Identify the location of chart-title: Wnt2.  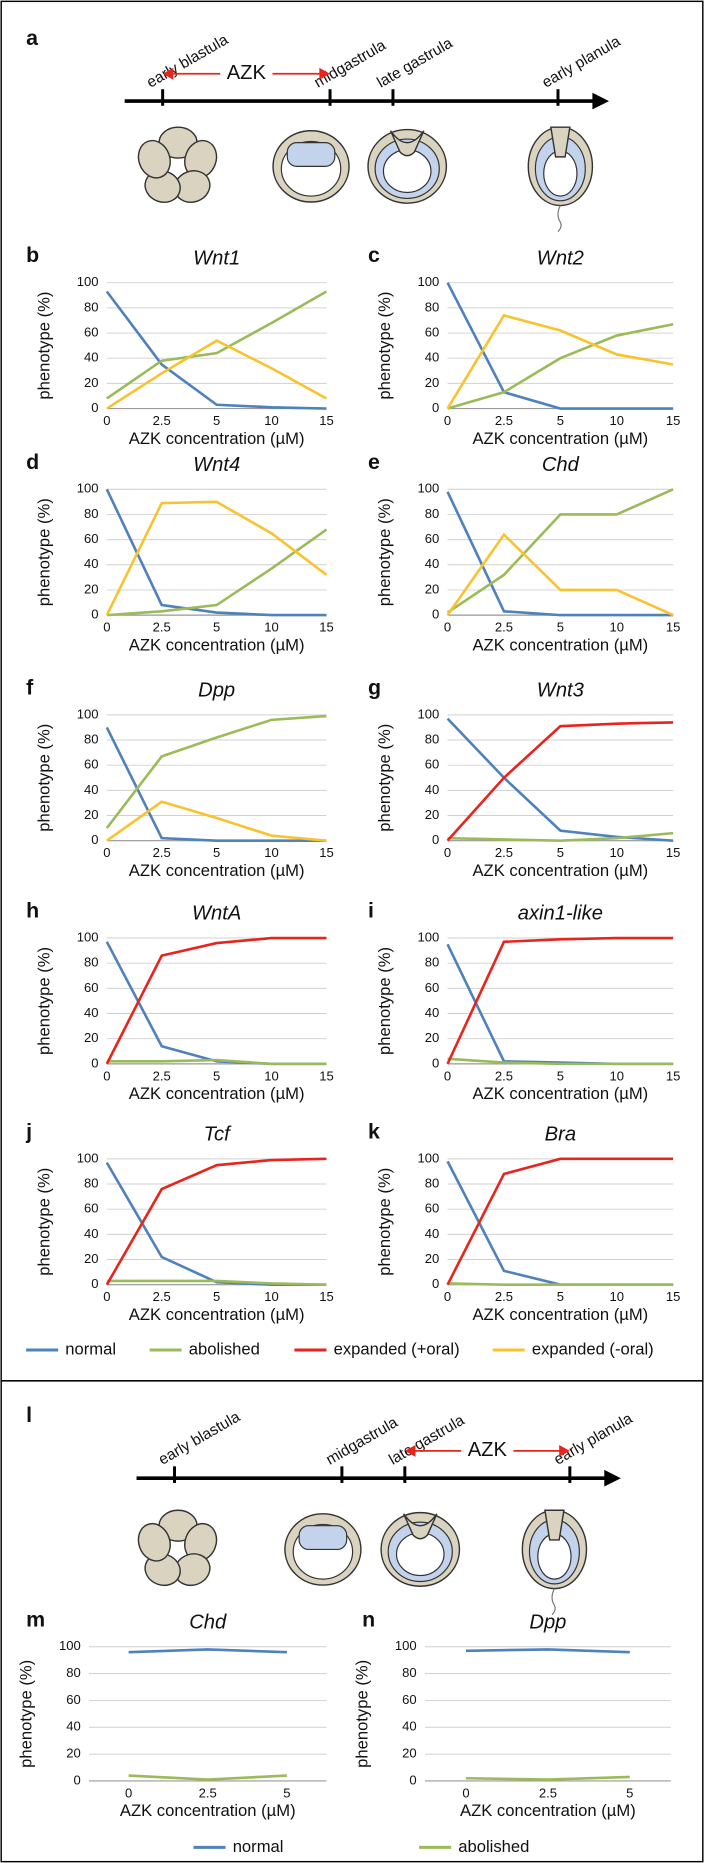
(560, 258).